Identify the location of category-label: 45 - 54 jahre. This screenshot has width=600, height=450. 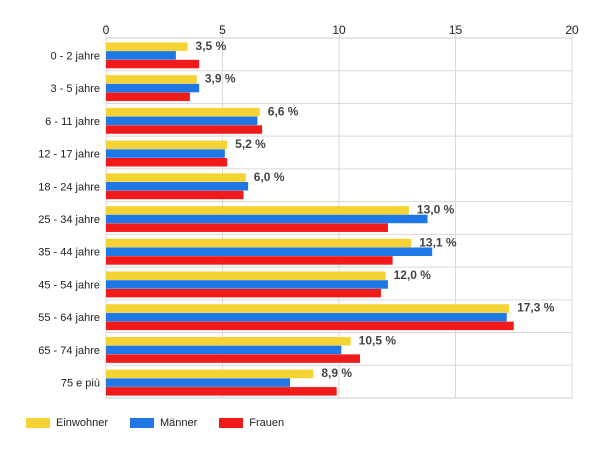
(69, 285).